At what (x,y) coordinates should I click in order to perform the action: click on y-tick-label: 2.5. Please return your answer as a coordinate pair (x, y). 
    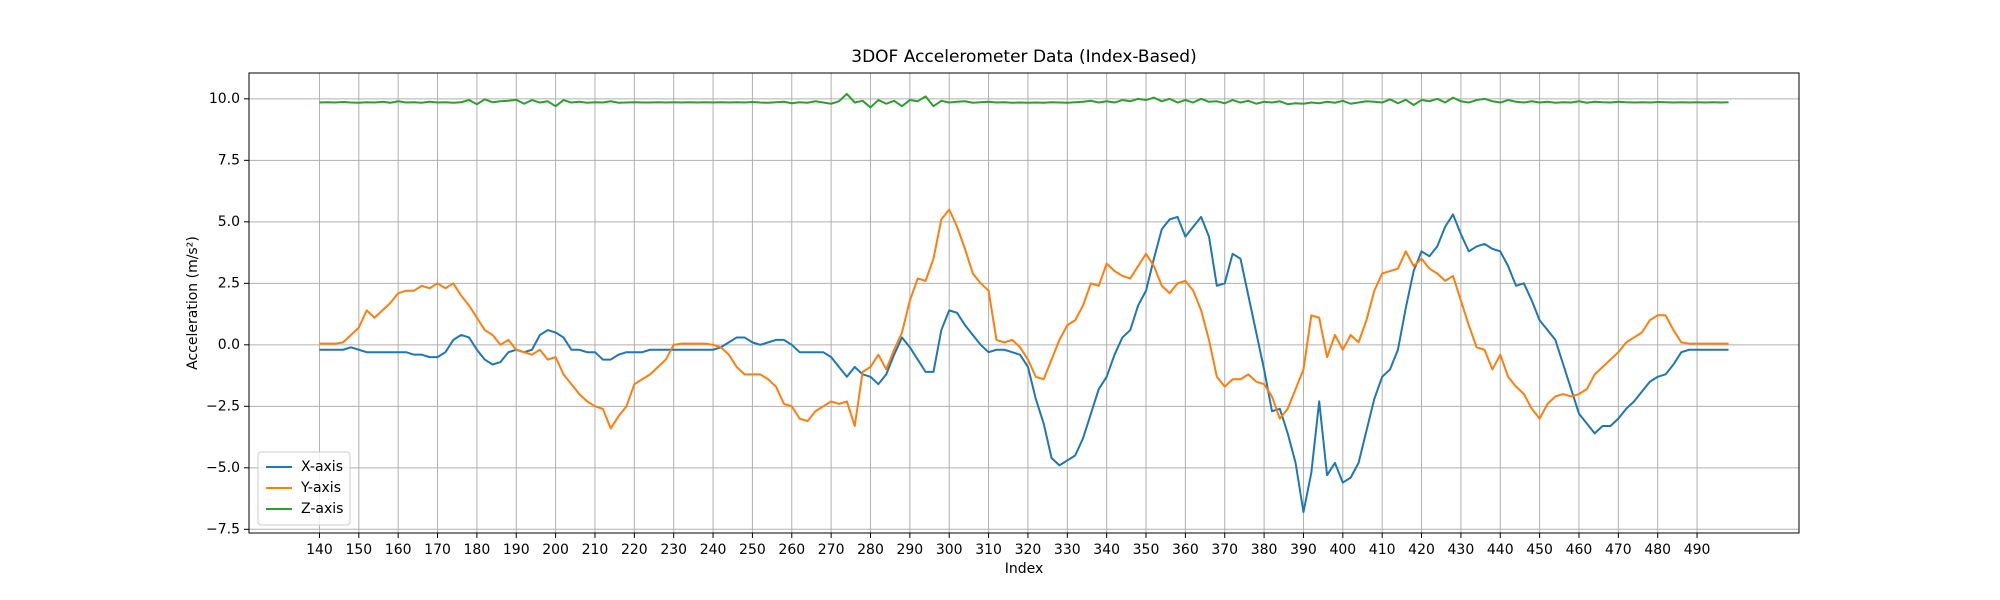
    Looking at the image, I should click on (229, 283).